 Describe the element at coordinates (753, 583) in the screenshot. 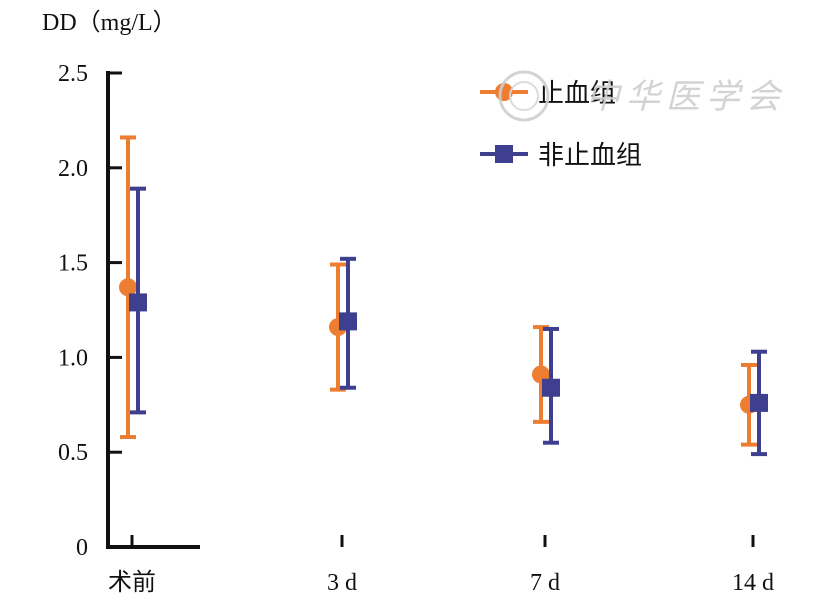

I see `x-tick-label: 14 d` at that location.